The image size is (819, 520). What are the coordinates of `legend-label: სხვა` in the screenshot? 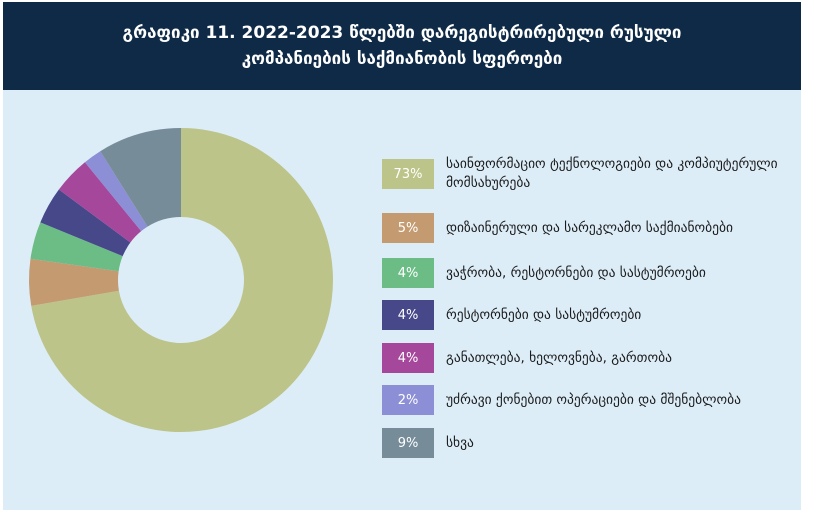 It's located at (460, 442).